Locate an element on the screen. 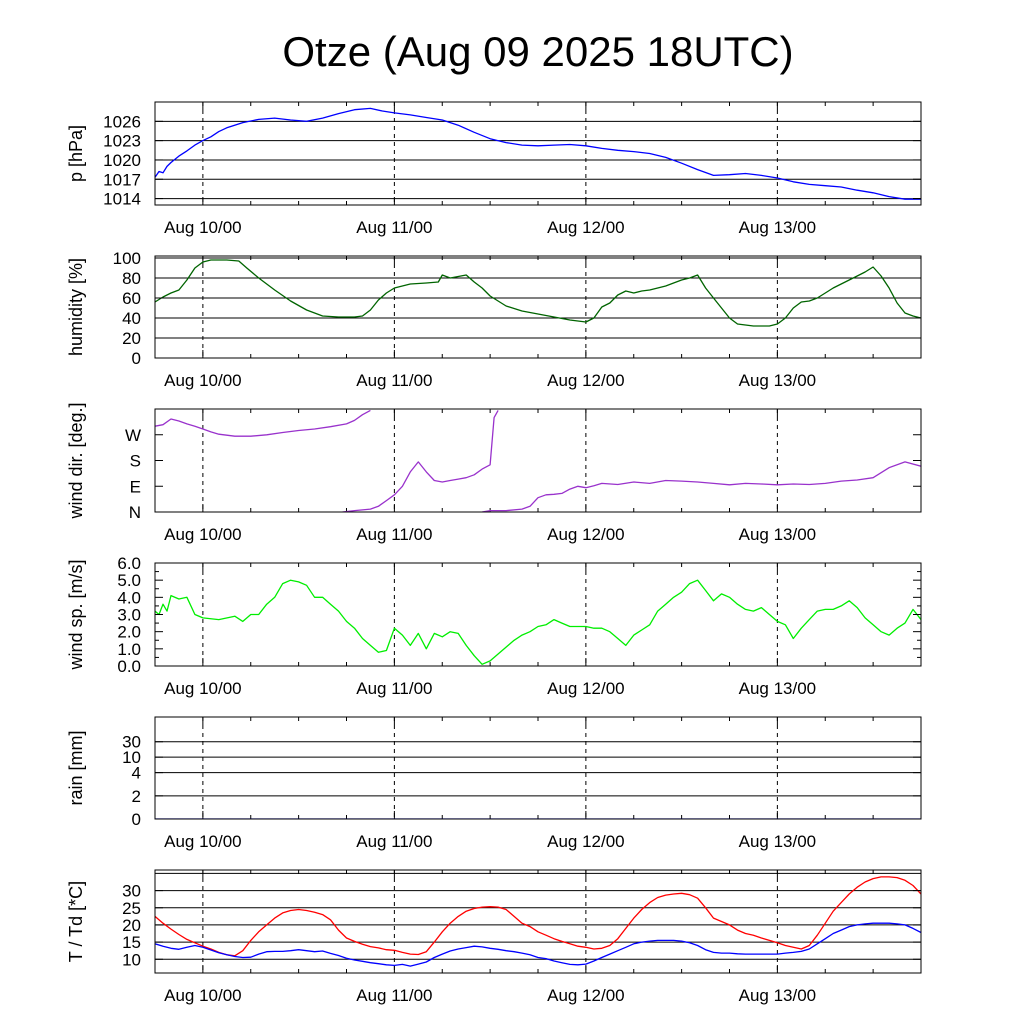  rain-x-tick-label: Aug 10/00 is located at coordinates (203, 841).